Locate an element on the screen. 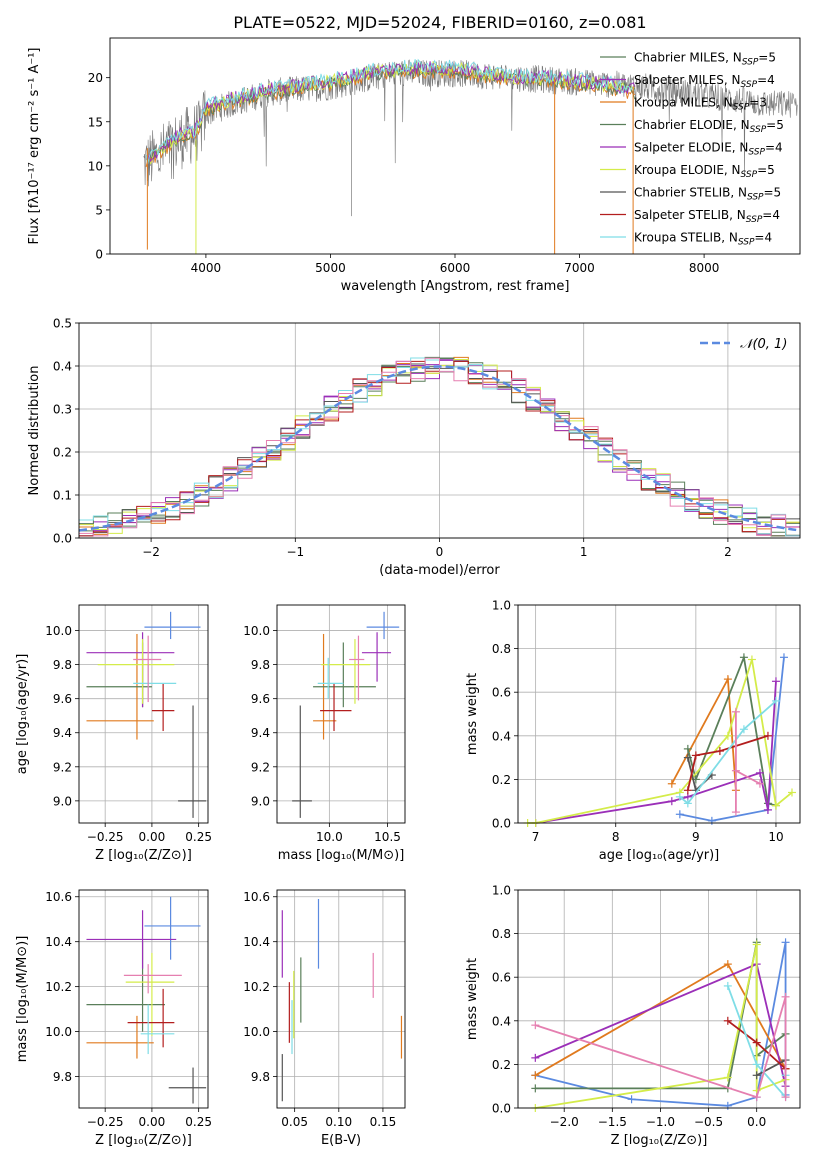 The image size is (819, 1170). x-axis-label: E(B-V) is located at coordinates (341, 1140).